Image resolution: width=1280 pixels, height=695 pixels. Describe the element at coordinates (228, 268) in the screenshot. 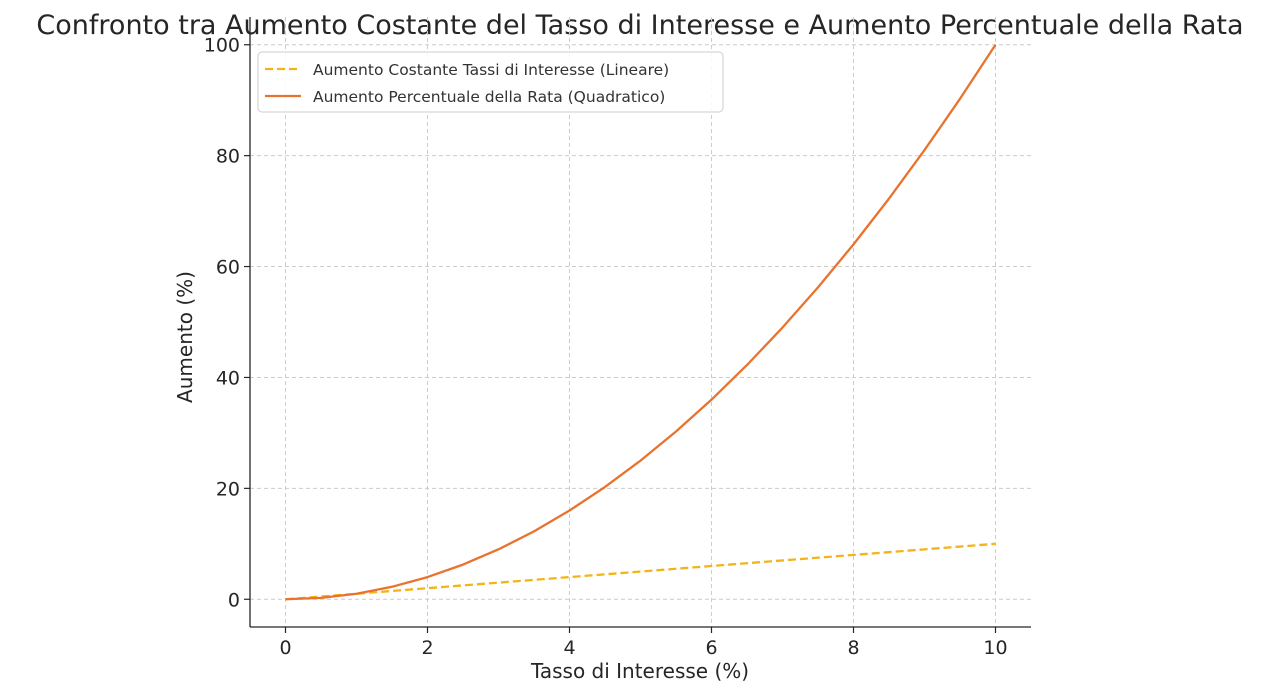

I see `y-tick-label: 60` at that location.